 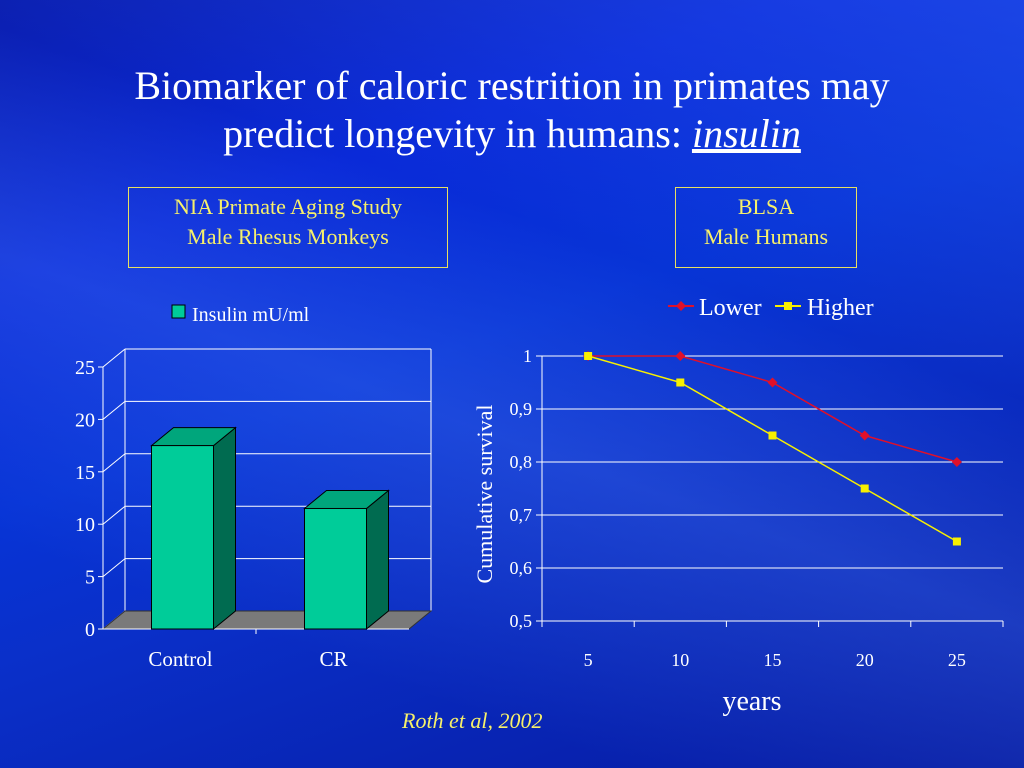 I want to click on bar-cr, so click(x=335, y=568).